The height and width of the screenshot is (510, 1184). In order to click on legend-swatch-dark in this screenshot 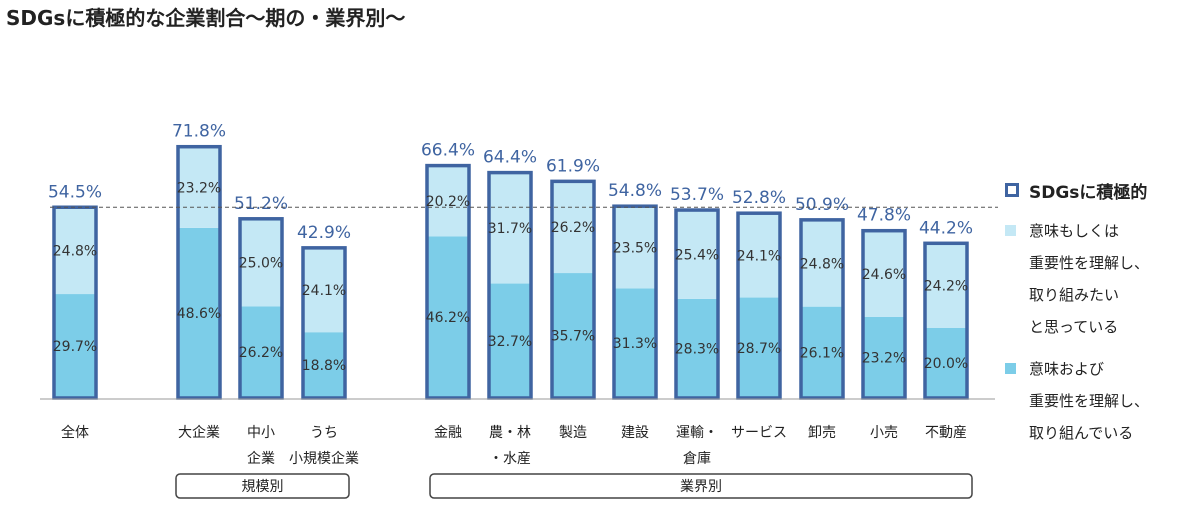, I will do `click(1010, 368)`.